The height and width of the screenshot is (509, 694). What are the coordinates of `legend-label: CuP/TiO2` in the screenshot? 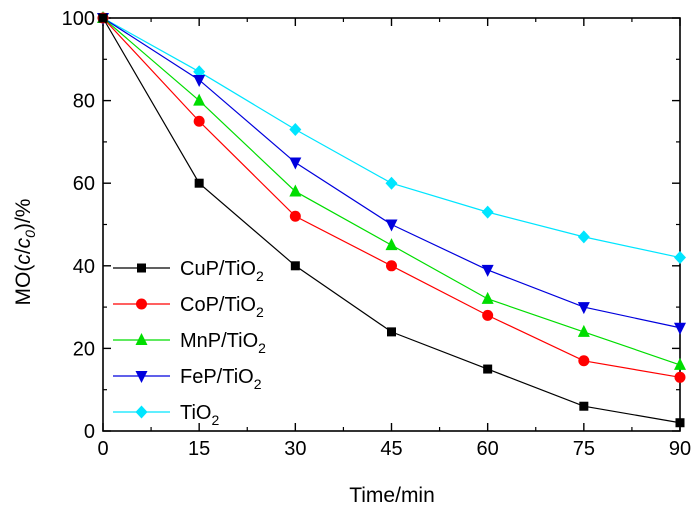 It's located at (222, 271).